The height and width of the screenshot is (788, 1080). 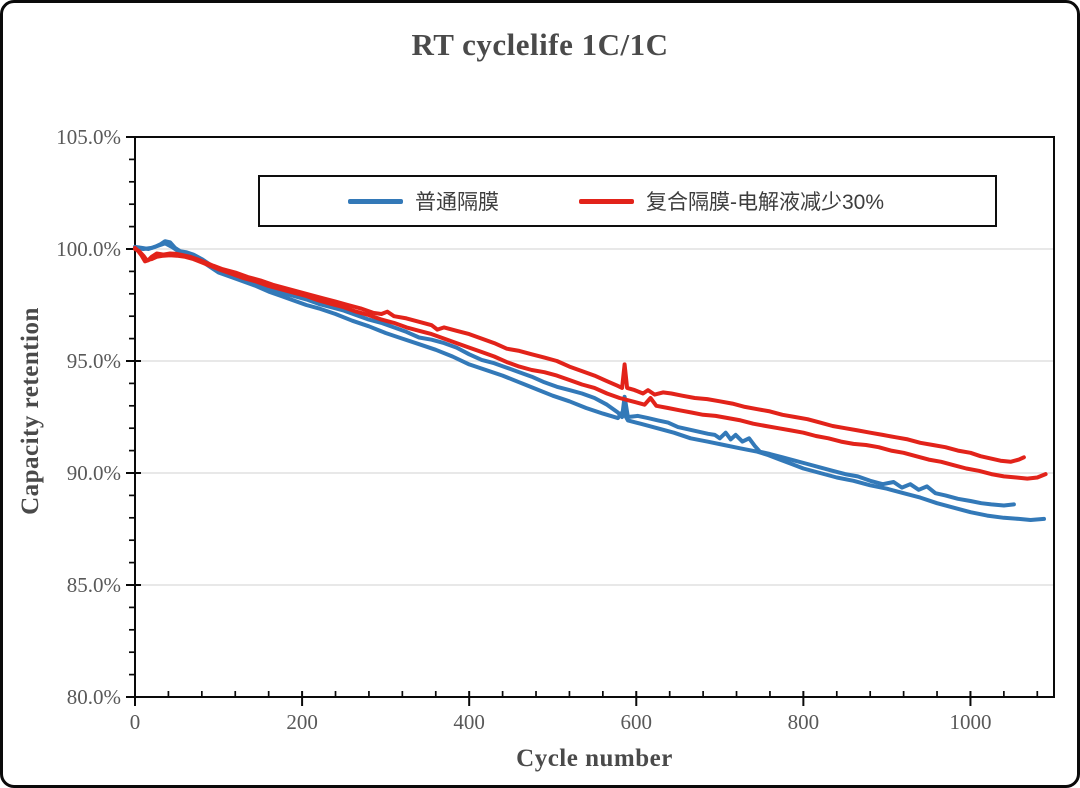 I want to click on legend-label: 普通隔膜, so click(x=457, y=202).